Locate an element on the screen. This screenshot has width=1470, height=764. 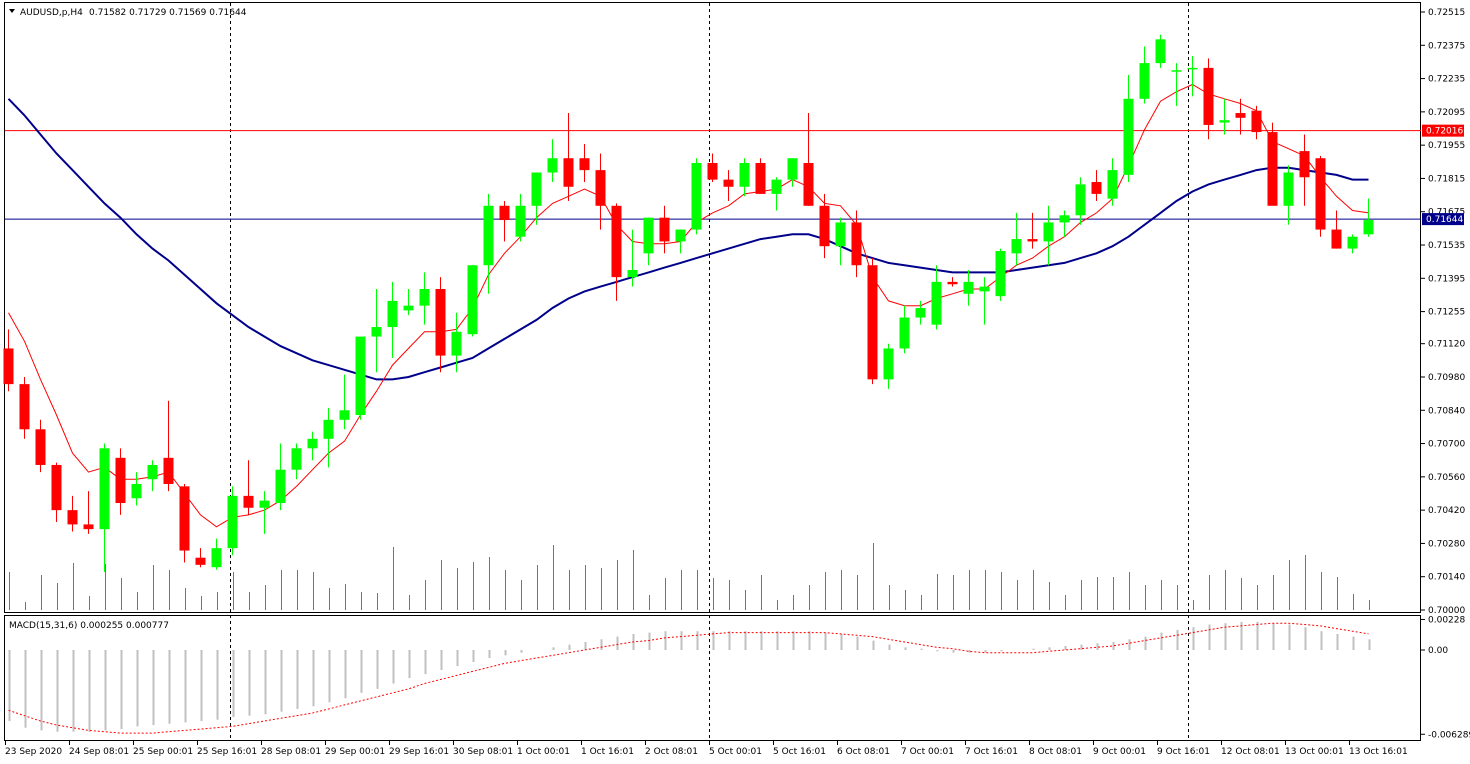
x-axis-label: 8 Oct 08:01 is located at coordinates (1055, 752).